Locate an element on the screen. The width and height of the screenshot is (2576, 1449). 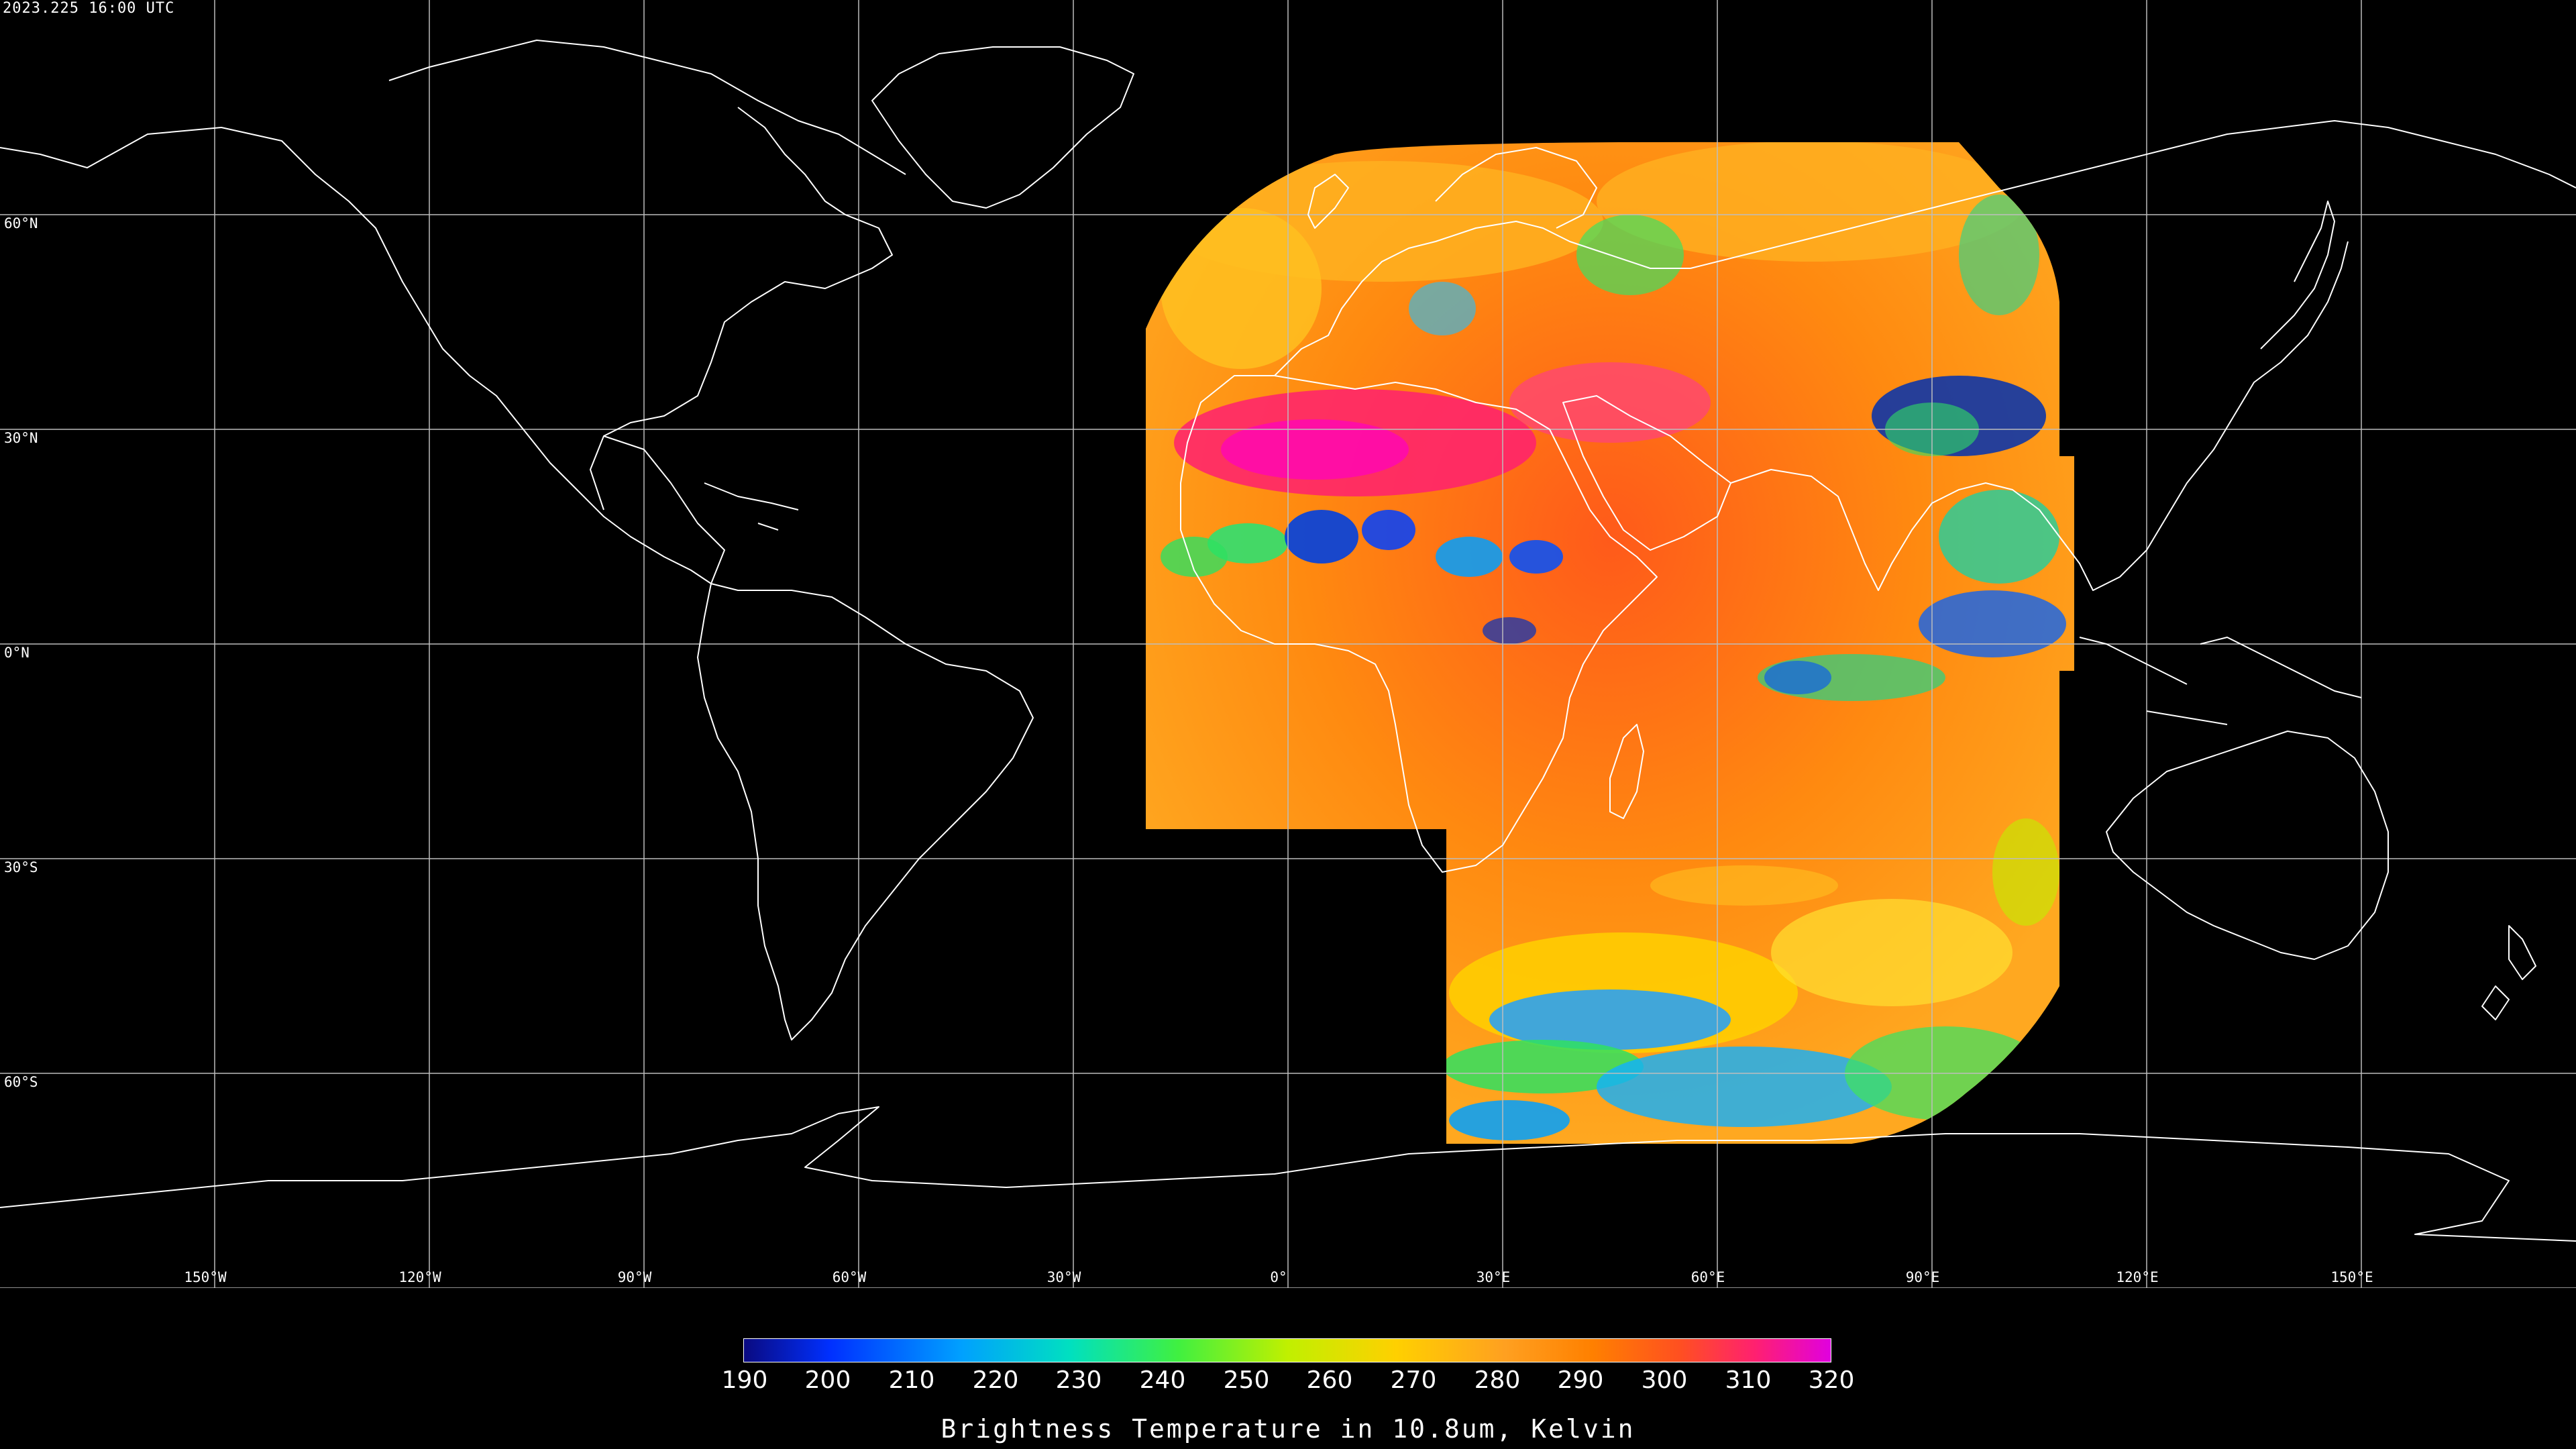
lat-label-60s: 60°S is located at coordinates (21, 1082).